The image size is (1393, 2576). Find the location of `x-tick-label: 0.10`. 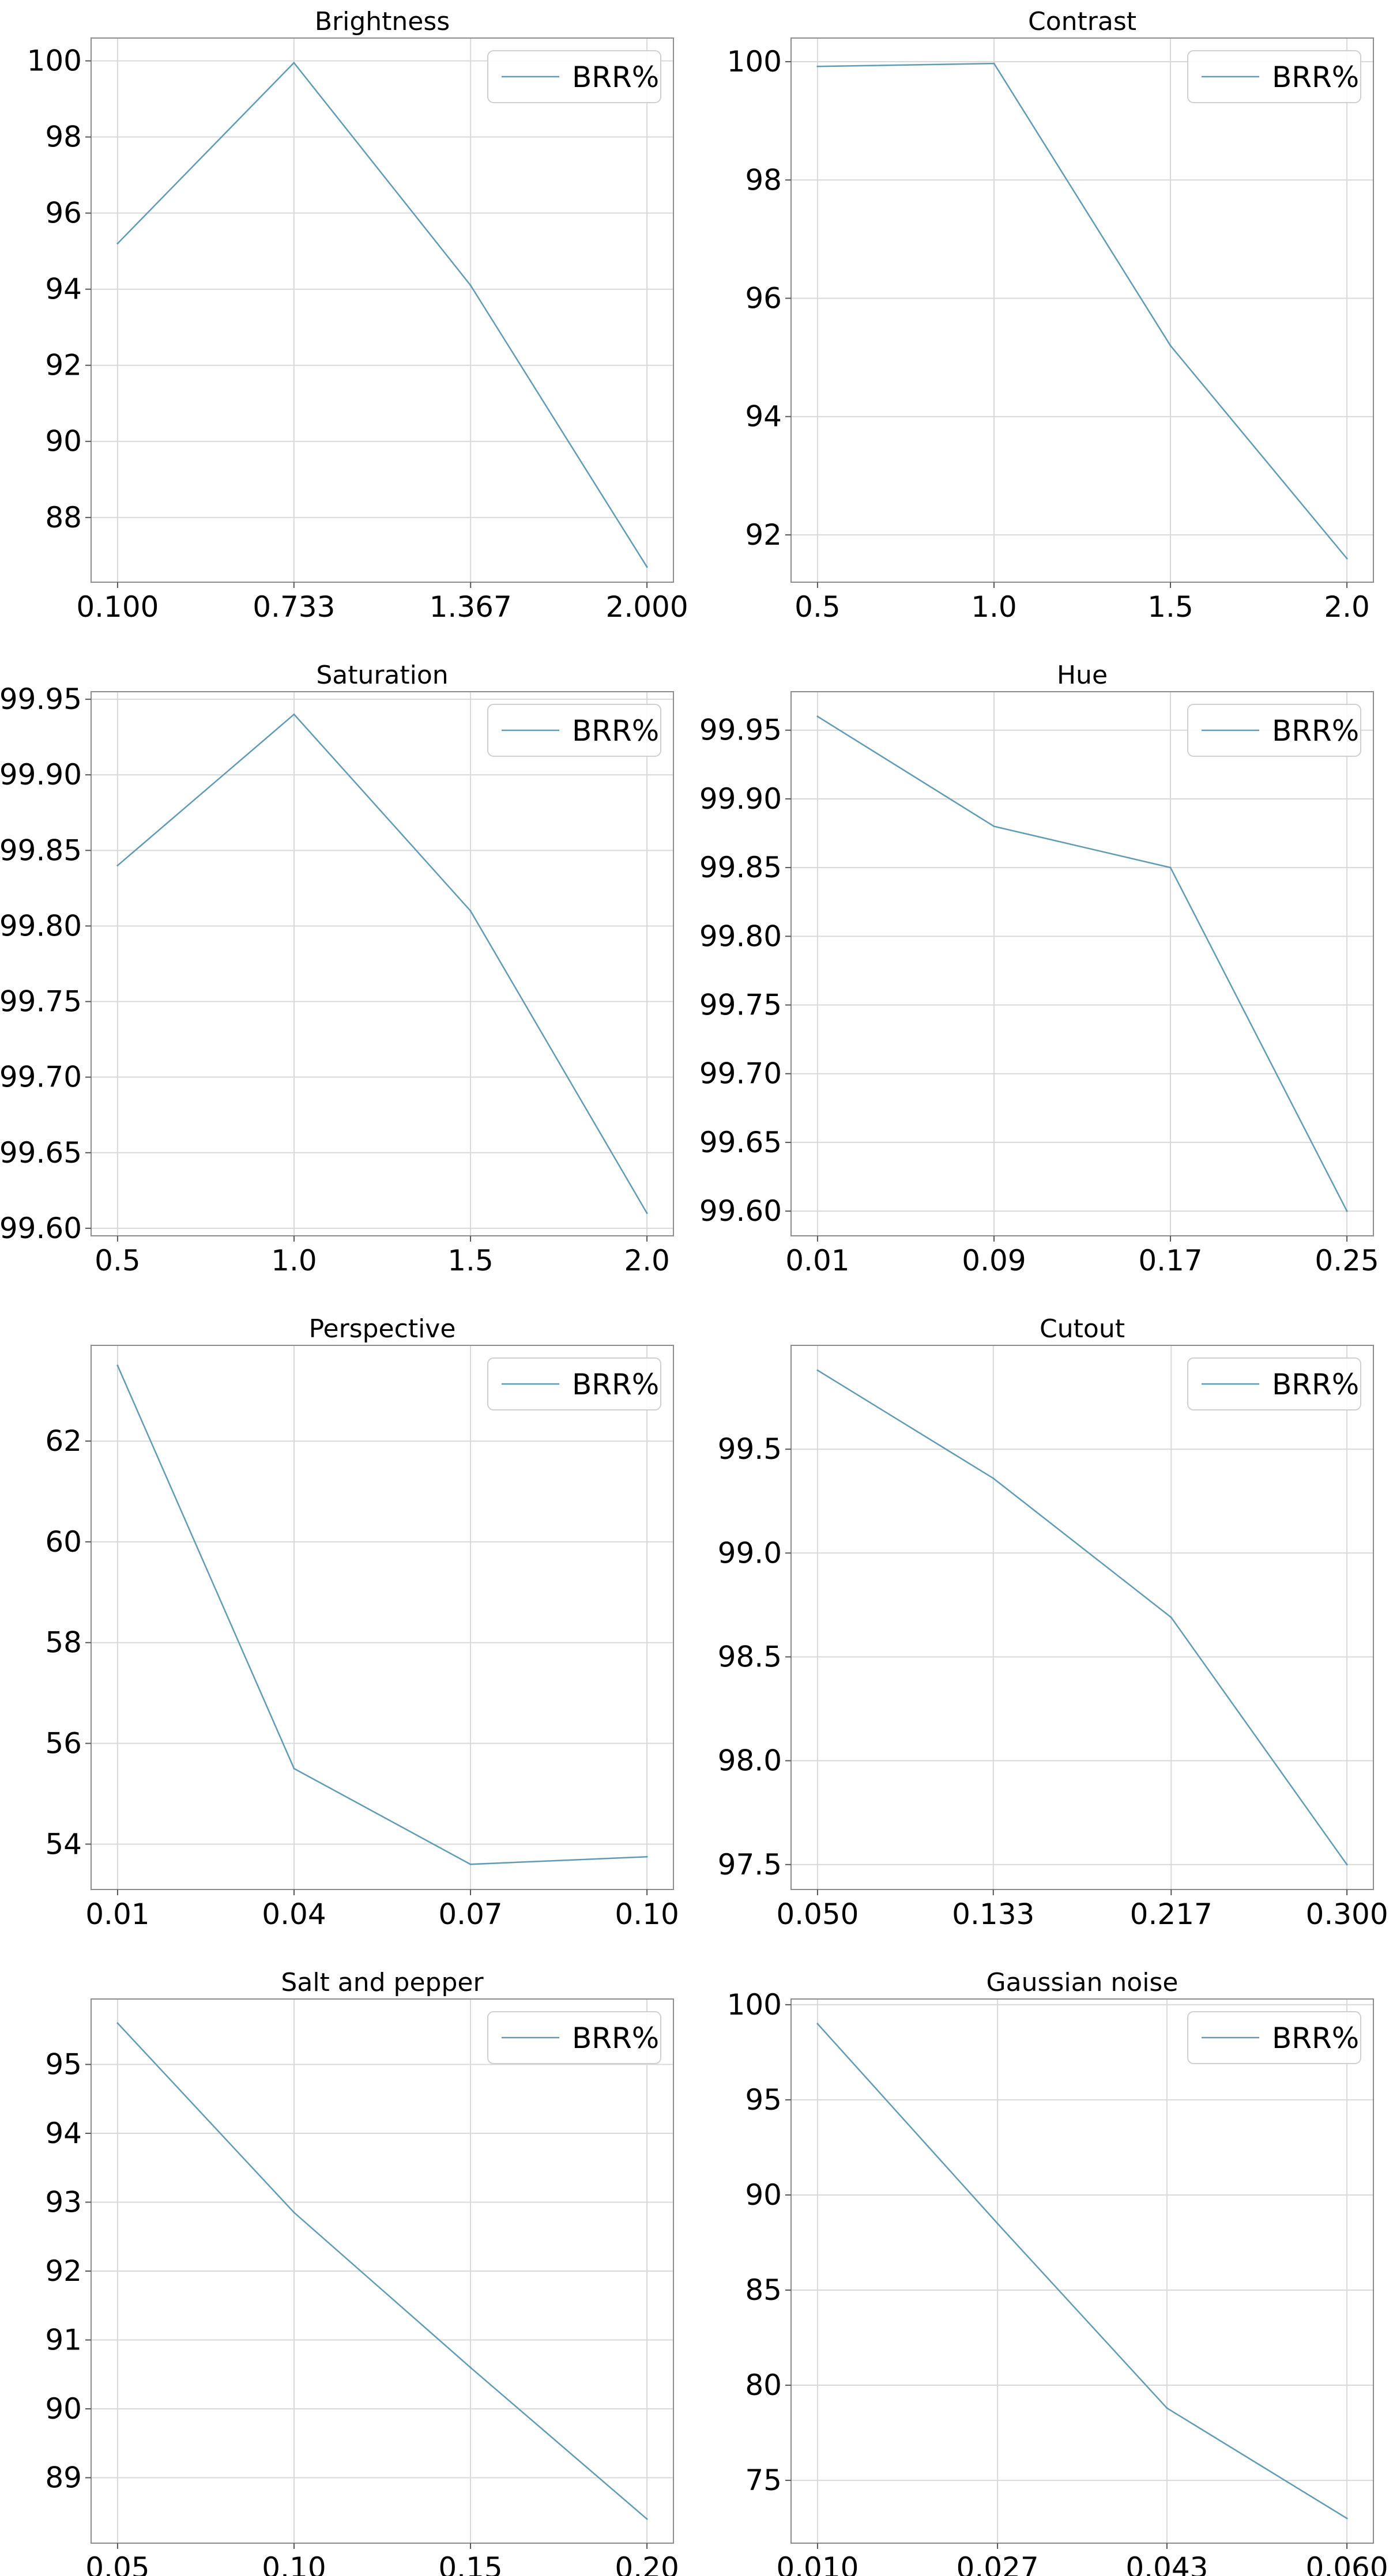

x-tick-label: 0.10 is located at coordinates (294, 2563).